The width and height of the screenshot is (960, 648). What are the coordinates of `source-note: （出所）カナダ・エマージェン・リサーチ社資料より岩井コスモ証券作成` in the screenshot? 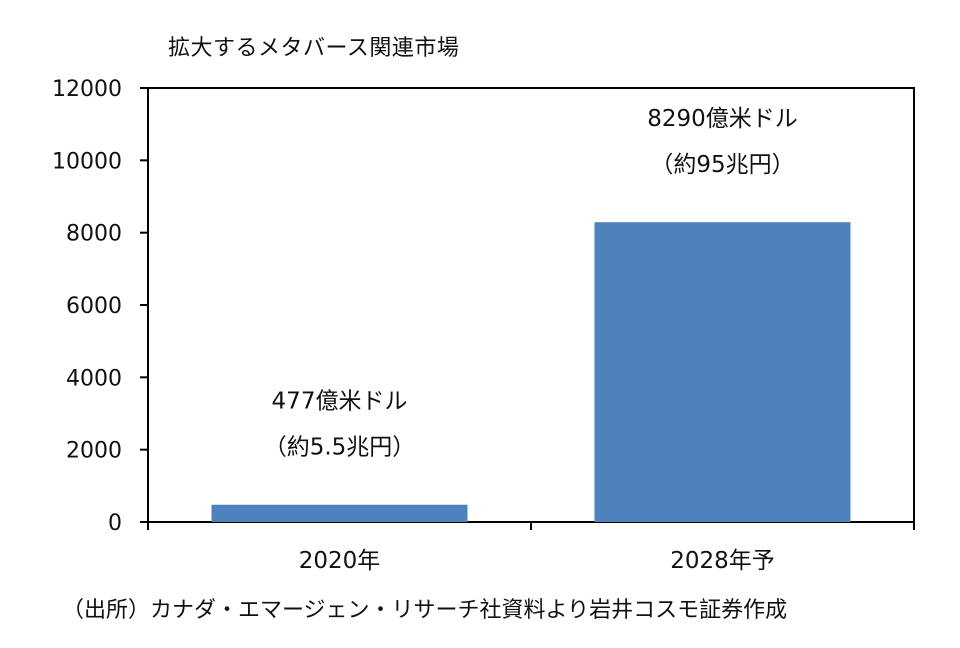 It's located at (425, 610).